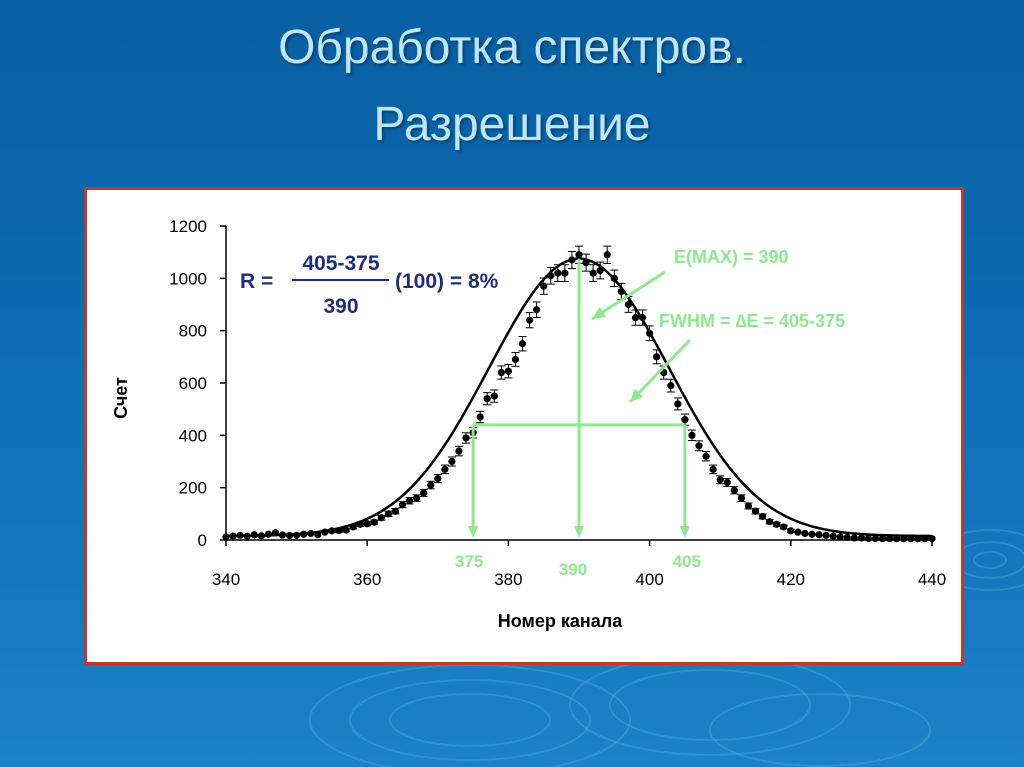  What do you see at coordinates (628, 295) in the screenshot?
I see `emax-arrow` at bounding box center [628, 295].